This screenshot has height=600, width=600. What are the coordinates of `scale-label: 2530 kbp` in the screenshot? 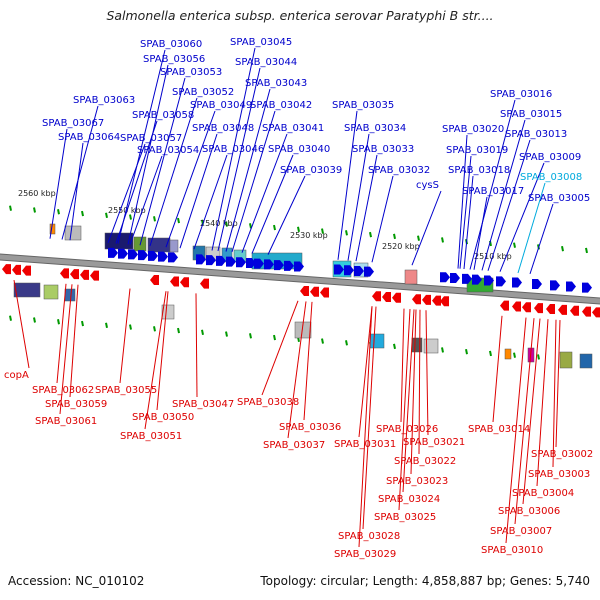 It's located at (309, 235).